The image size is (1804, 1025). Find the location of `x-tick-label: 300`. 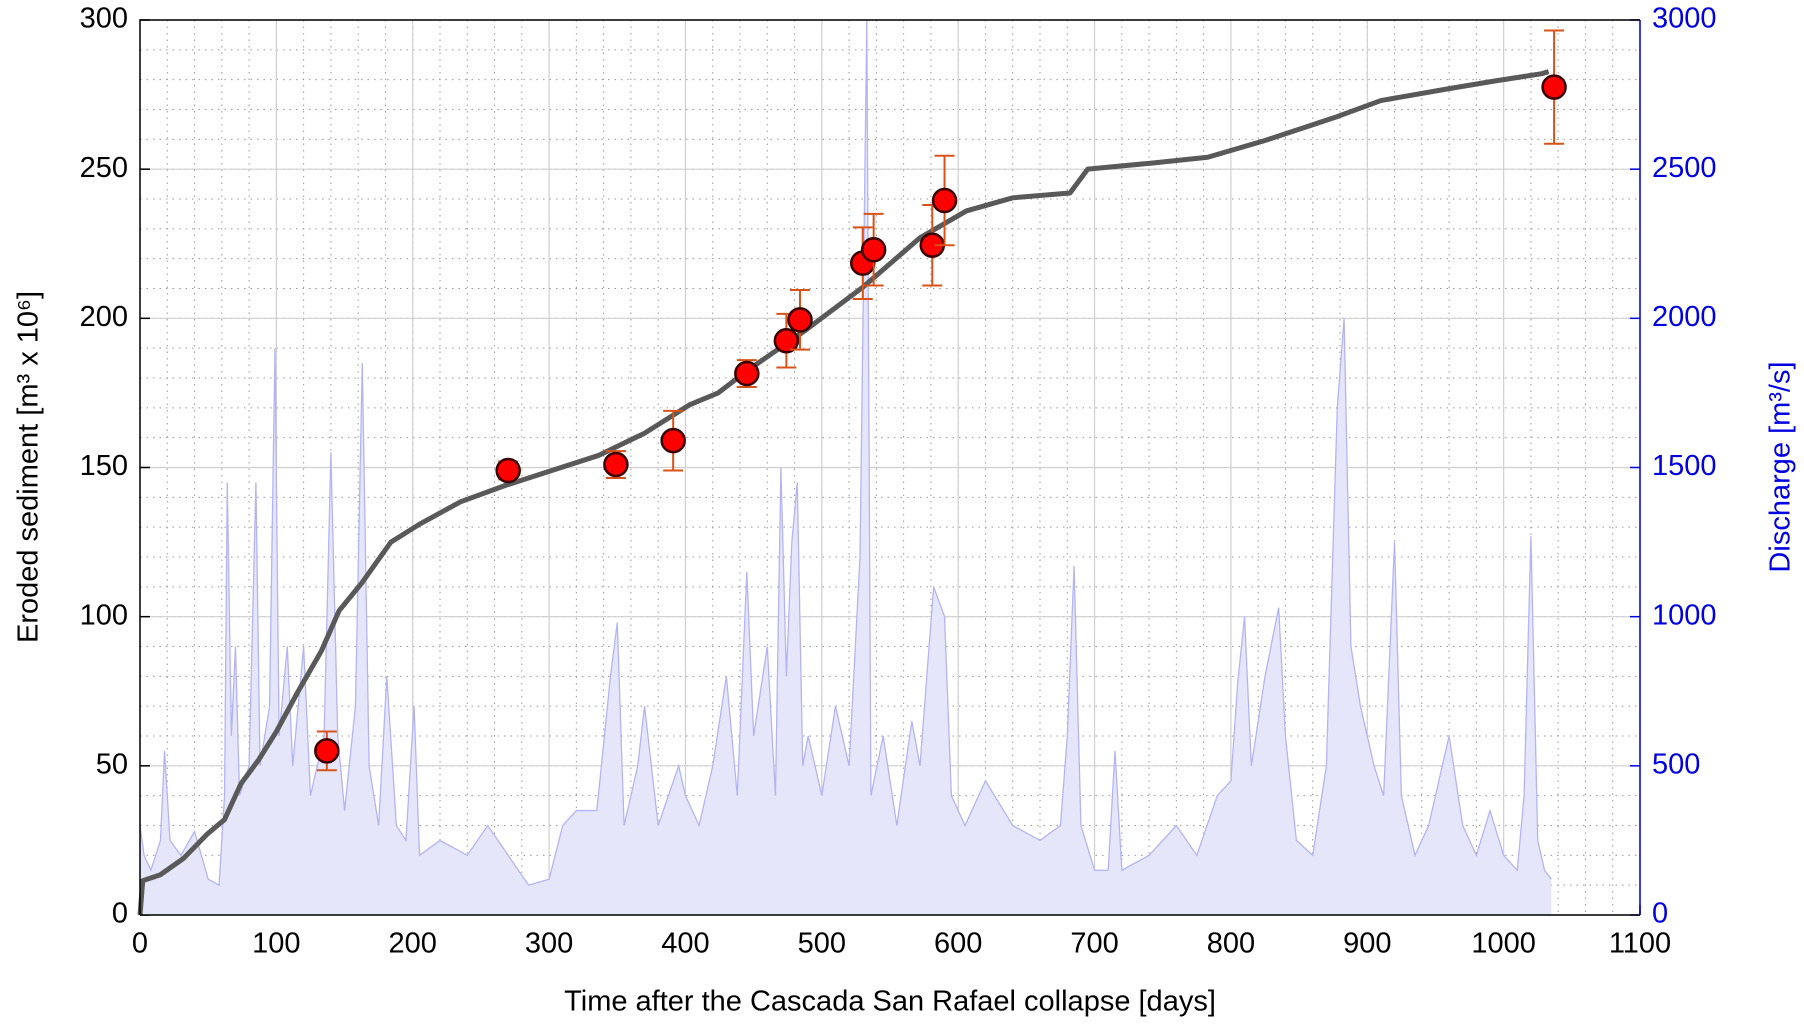

x-tick-label: 300 is located at coordinates (549, 944).